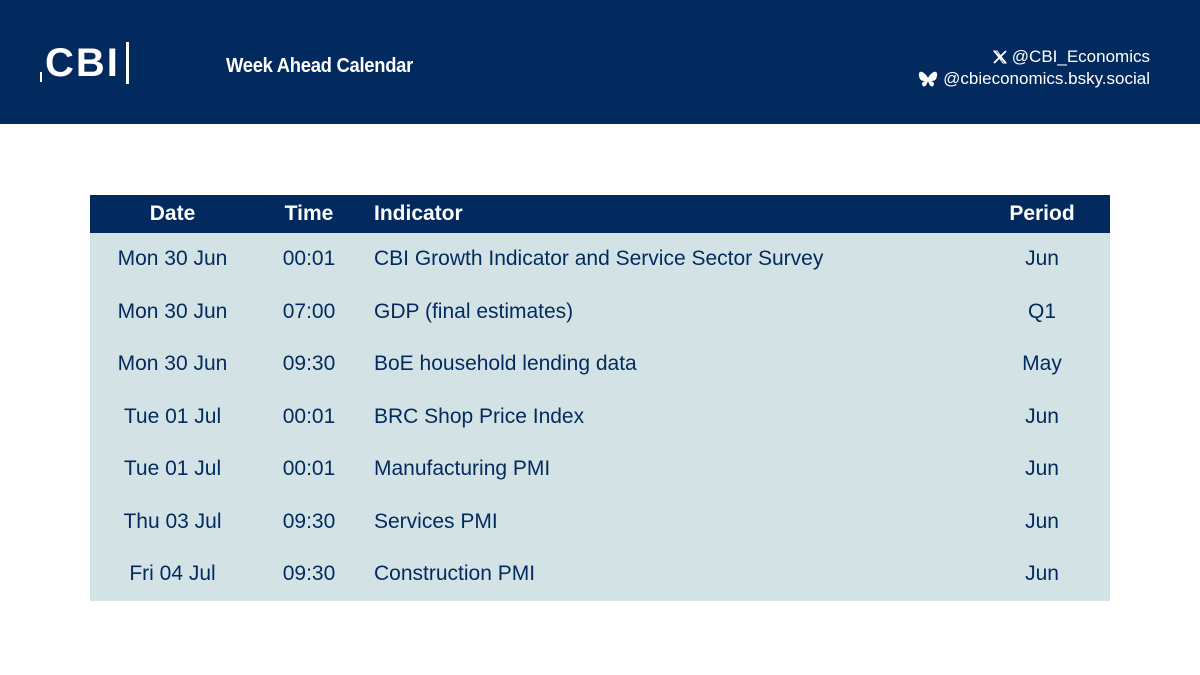  Describe the element at coordinates (600, 469) in the screenshot. I see `table-row: Tue 01 Jul 00:01 Manufacturing PMI Jun` at that location.